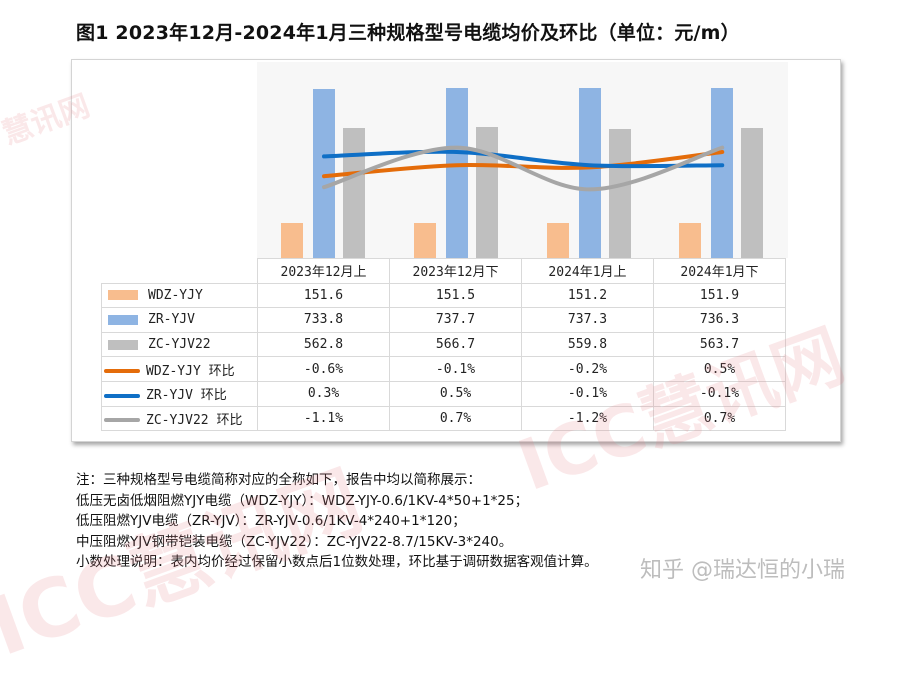  I want to click on series-legend-cell: WDZ-YJY 环比, so click(179, 369).